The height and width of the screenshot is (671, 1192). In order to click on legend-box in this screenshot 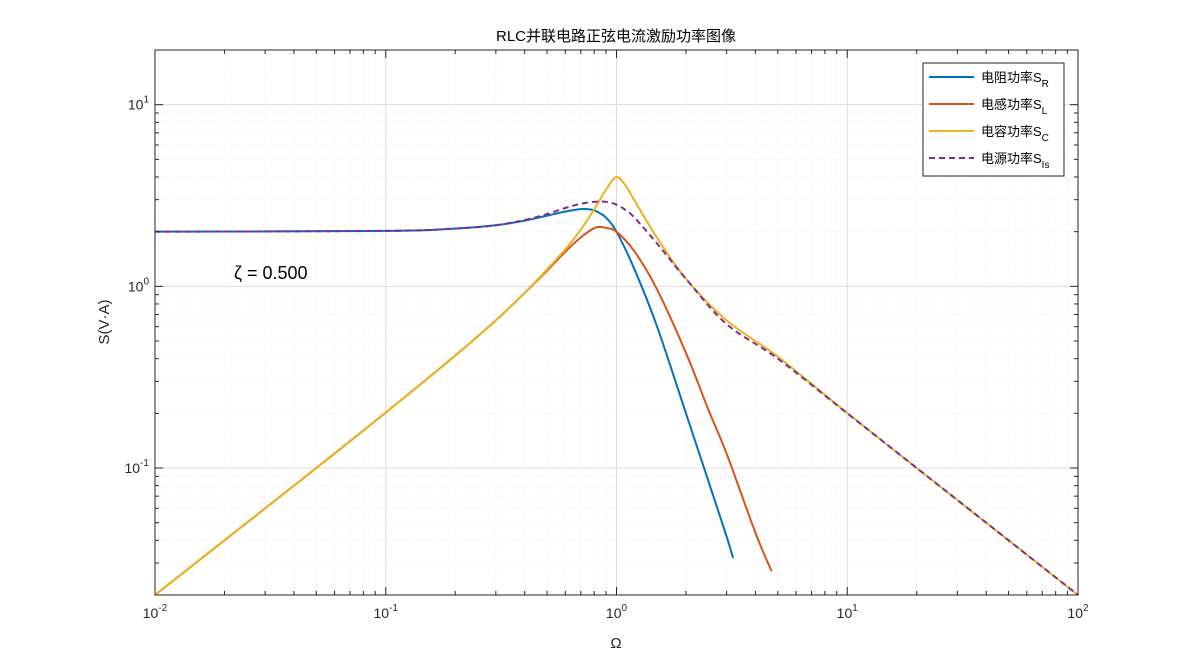, I will do `click(993, 119)`.